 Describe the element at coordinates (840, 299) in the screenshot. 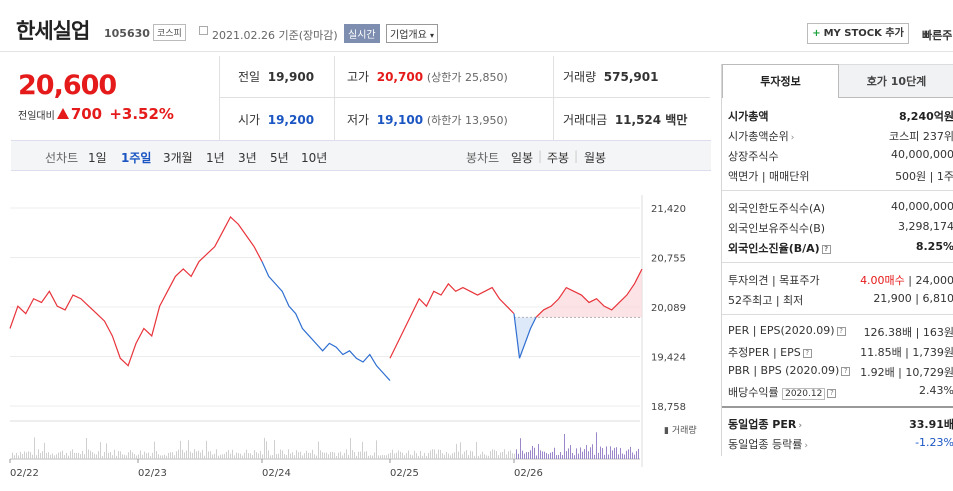

I see `row-52week: 52주최고 | 최저 21,900 | 6,810` at that location.